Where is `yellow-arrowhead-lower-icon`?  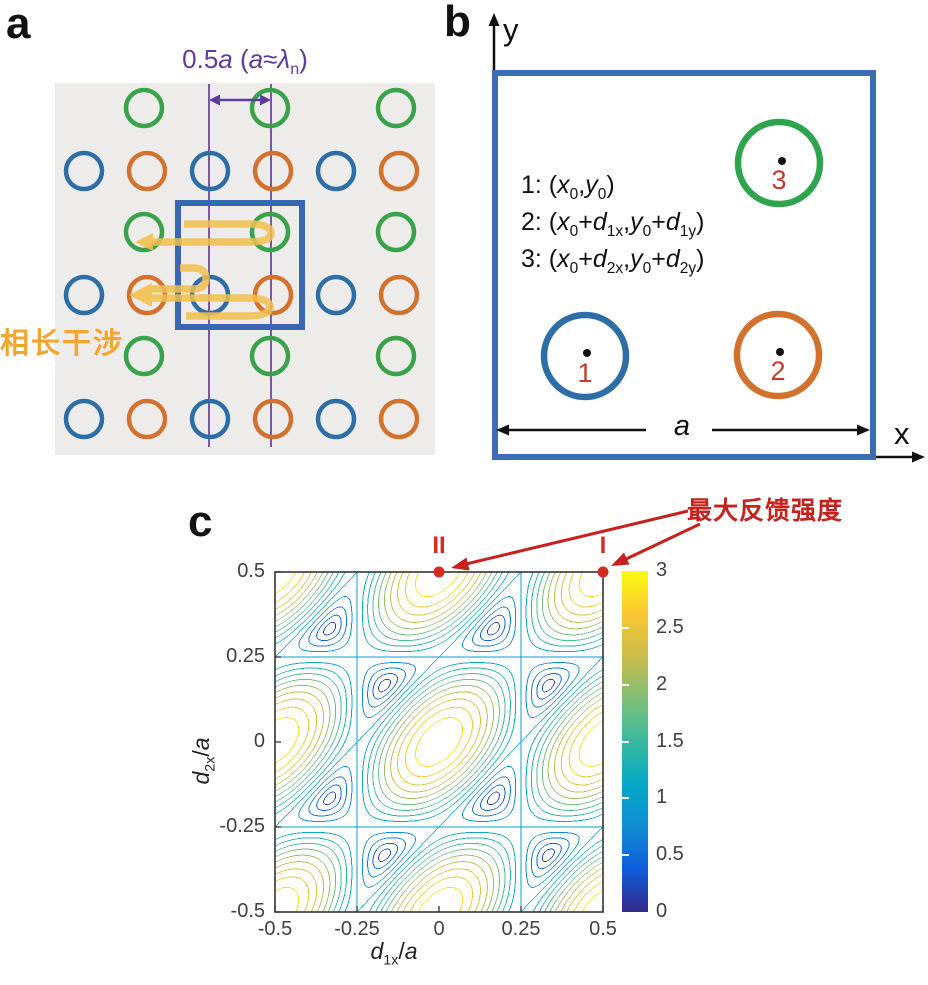
yellow-arrowhead-lower-icon is located at coordinates (140, 295).